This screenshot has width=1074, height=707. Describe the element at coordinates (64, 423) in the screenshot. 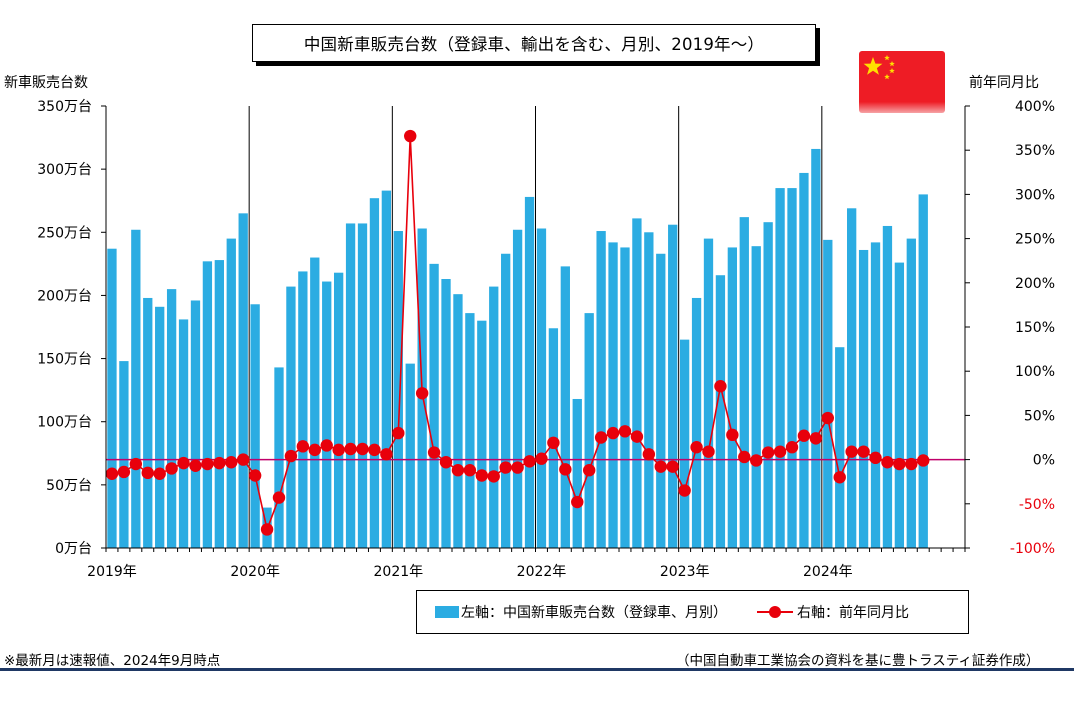

I see `left-tick-label: 100万台` at that location.